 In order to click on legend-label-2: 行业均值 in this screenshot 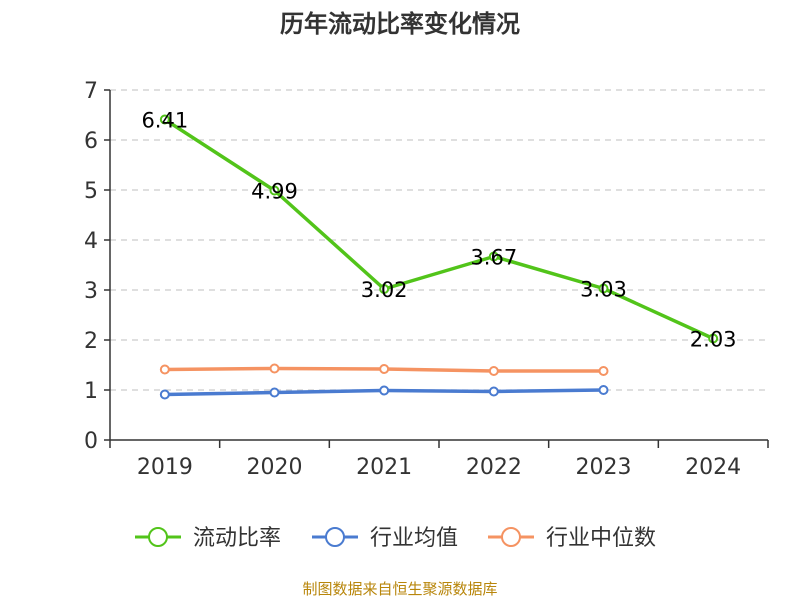, I will do `click(414, 538)`.